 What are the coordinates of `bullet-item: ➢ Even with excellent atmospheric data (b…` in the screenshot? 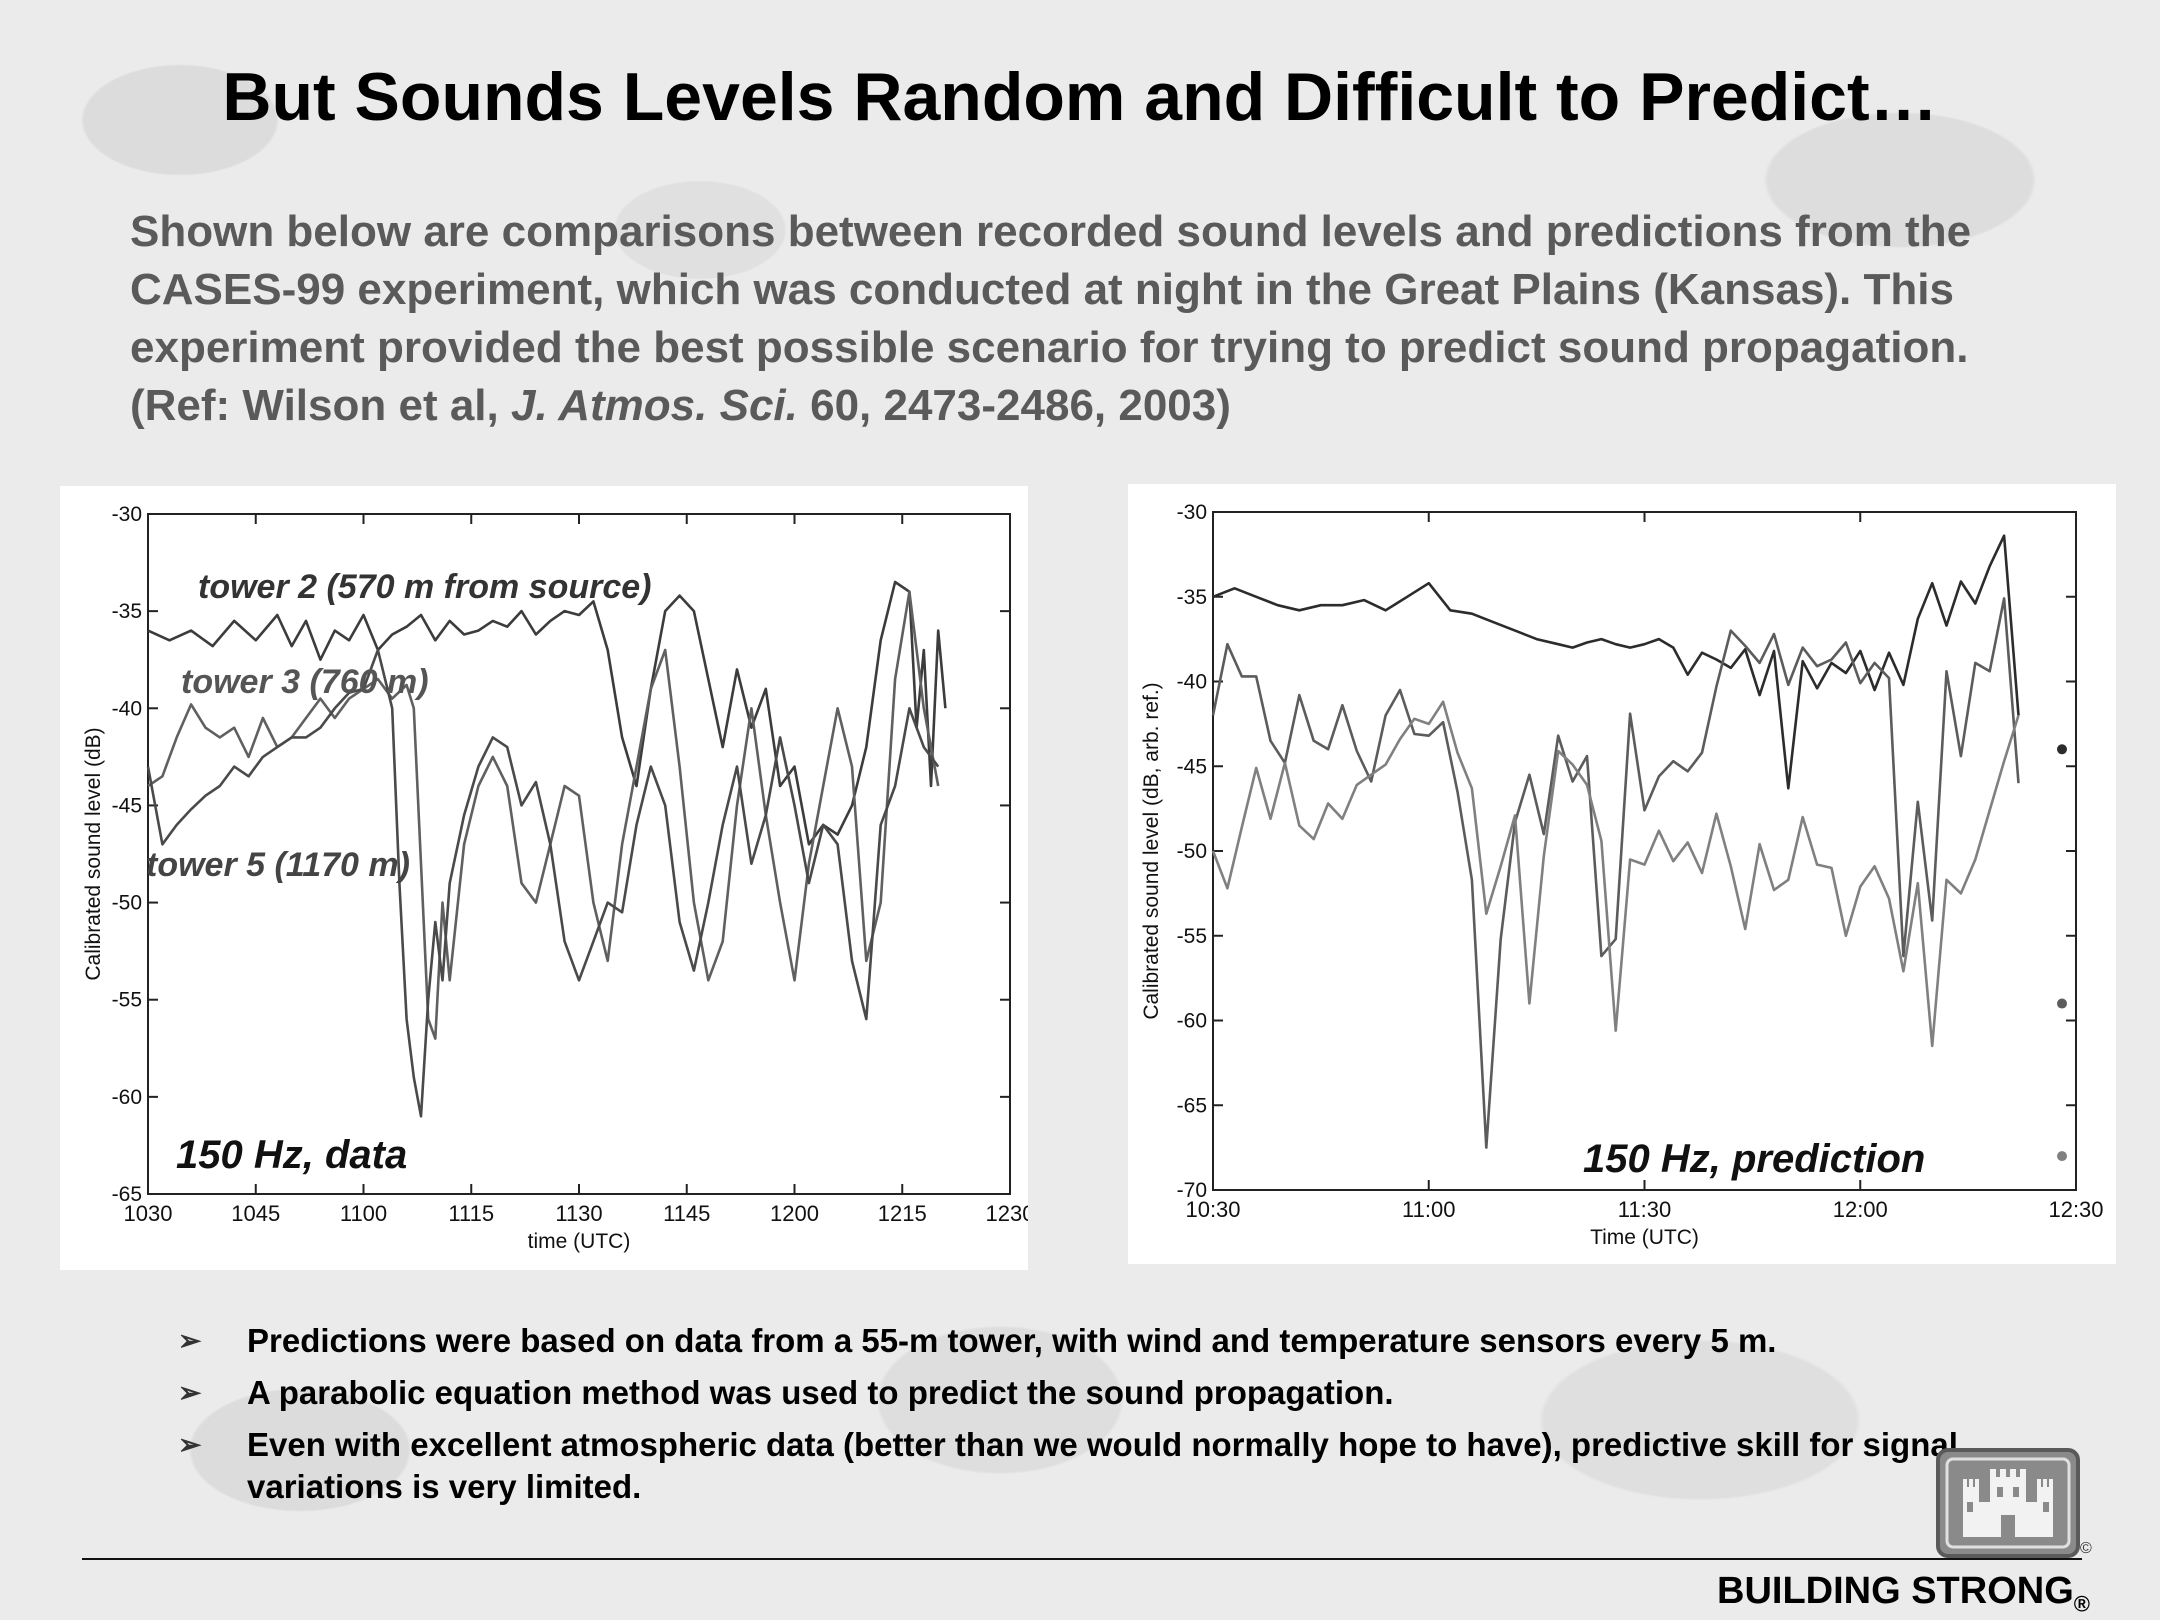 It's located at (1070, 1466).